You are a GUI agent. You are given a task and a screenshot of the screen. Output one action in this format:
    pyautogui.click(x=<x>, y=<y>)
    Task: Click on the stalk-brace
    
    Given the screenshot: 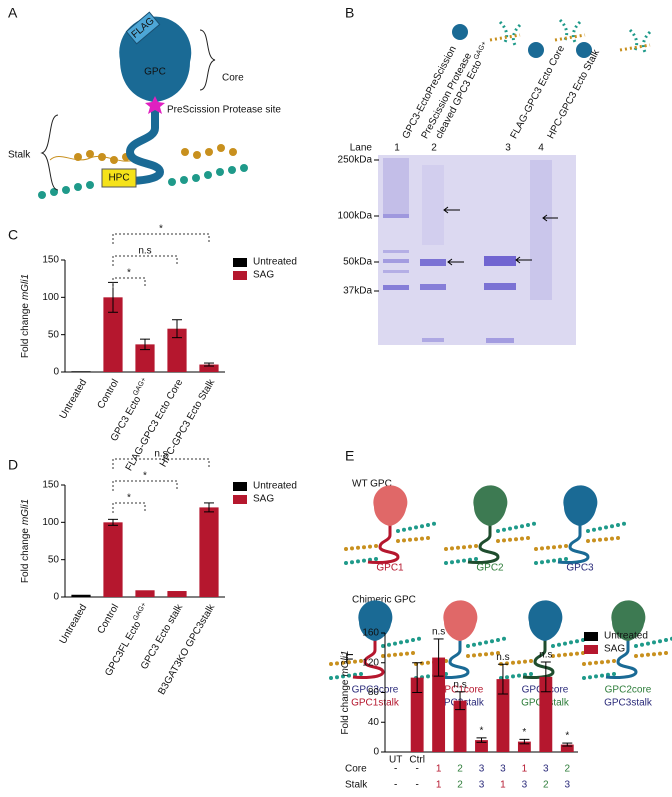 What is the action you would take?
    pyautogui.click(x=49, y=152)
    